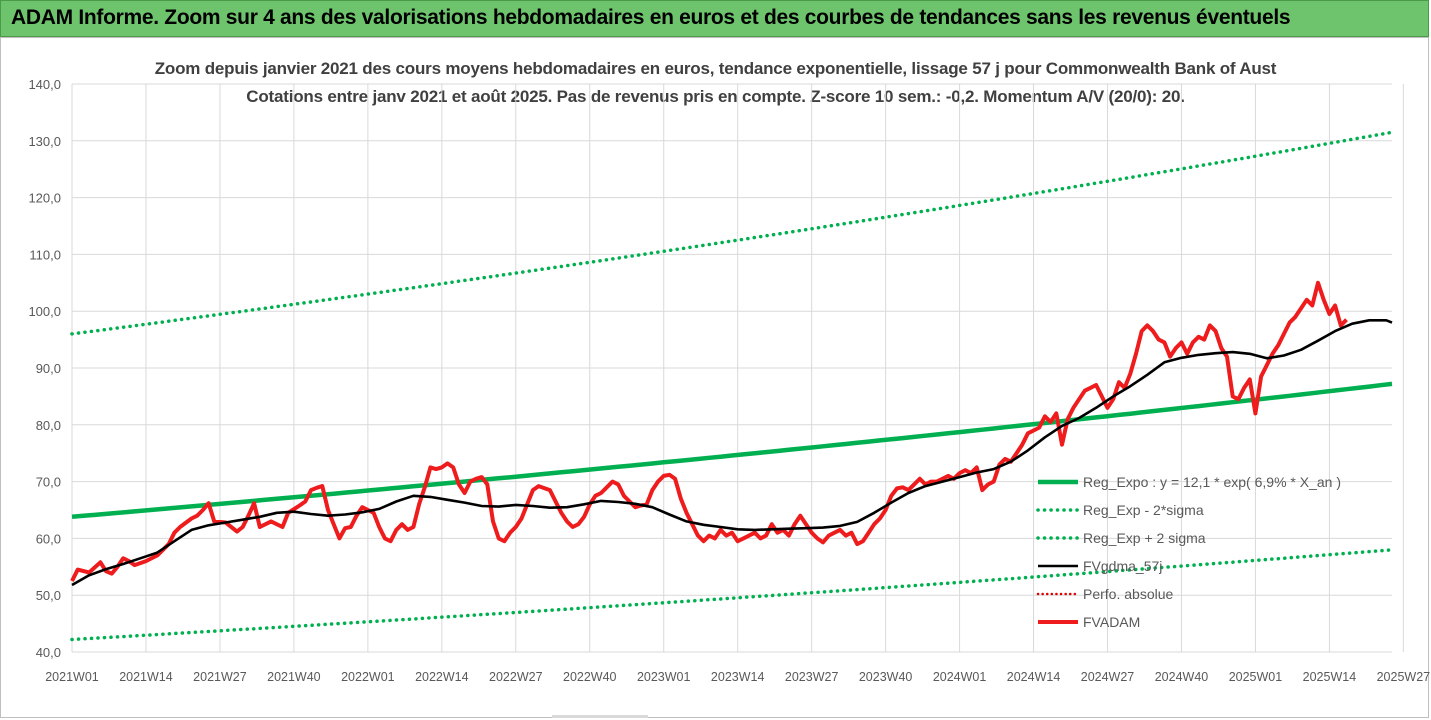 This screenshot has height=720, width=1431. Describe the element at coordinates (516, 677) in the screenshot. I see `x-tick-label: 2022W27` at that location.